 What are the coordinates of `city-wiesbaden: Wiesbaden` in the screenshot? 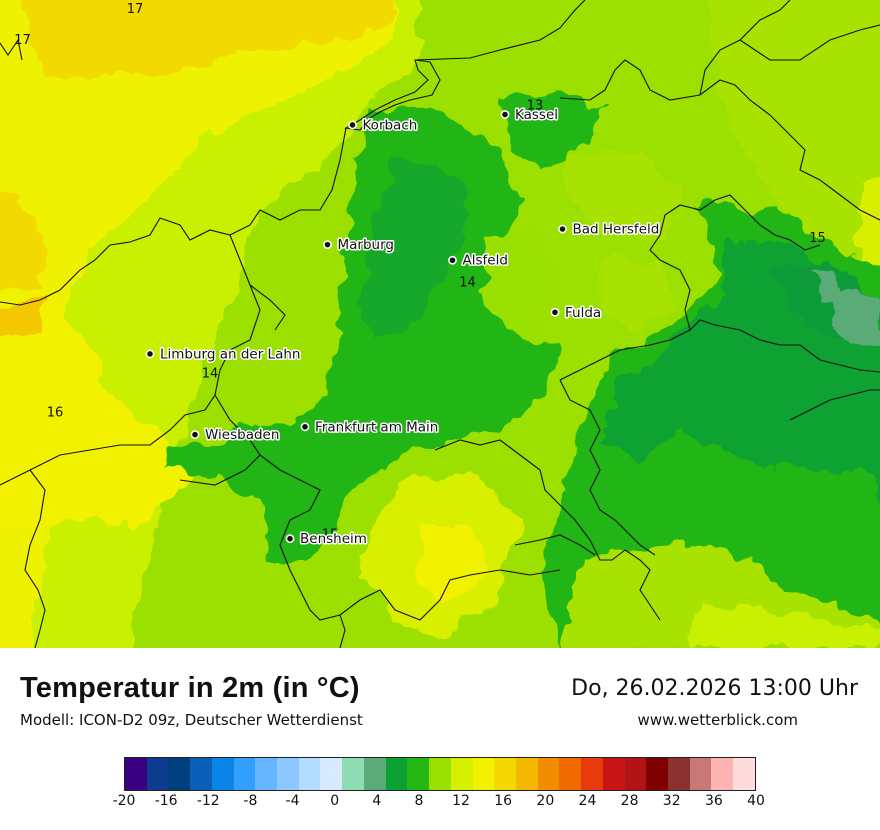 It's located at (235, 435).